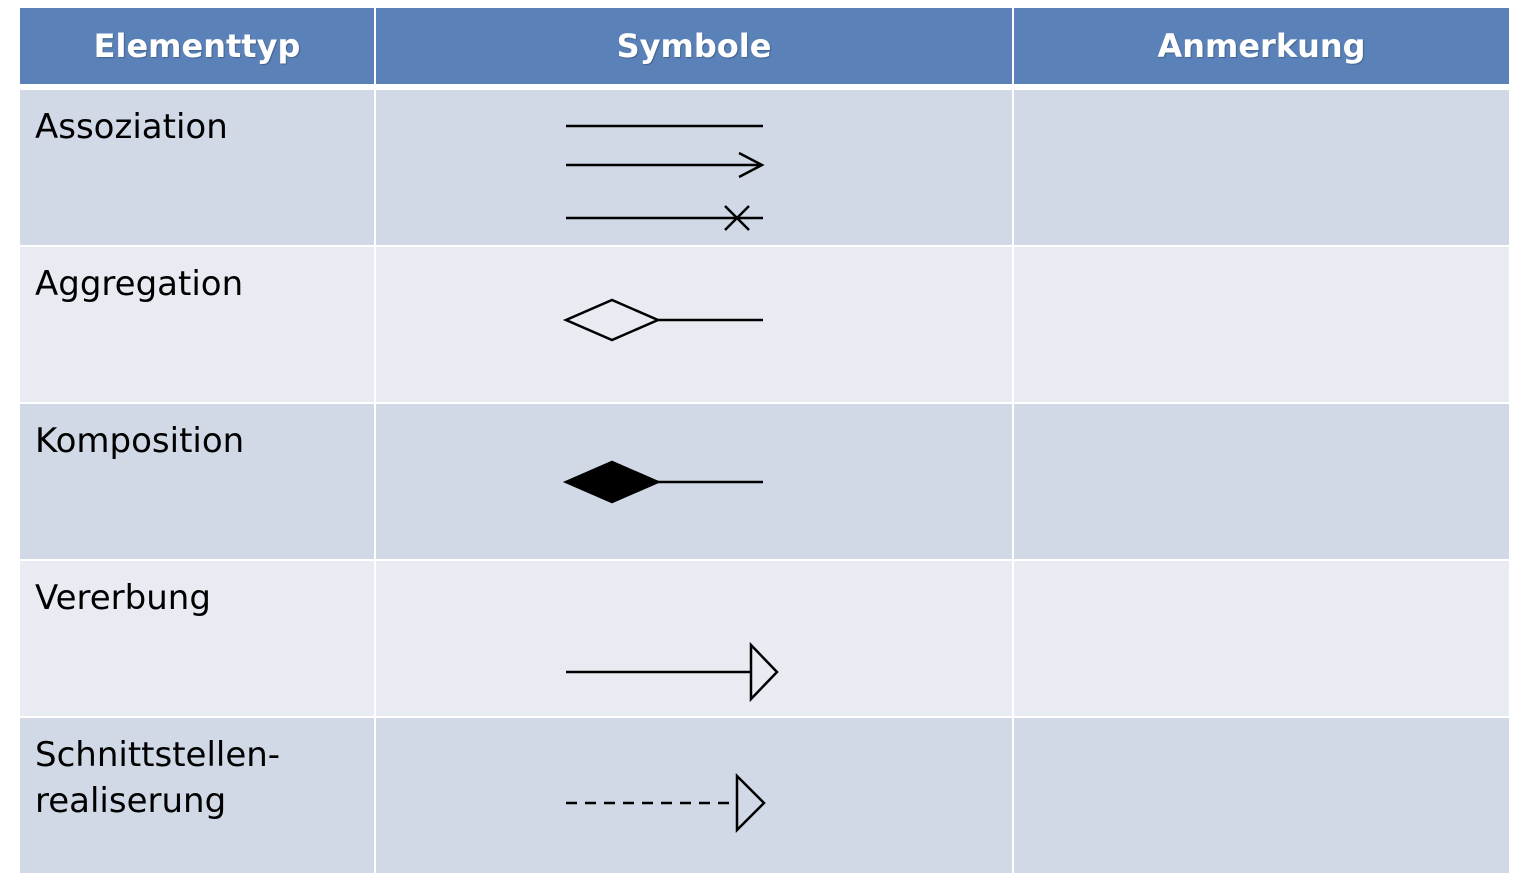 The width and height of the screenshot is (1528, 886). I want to click on inheritance-symbols, so click(672, 672).